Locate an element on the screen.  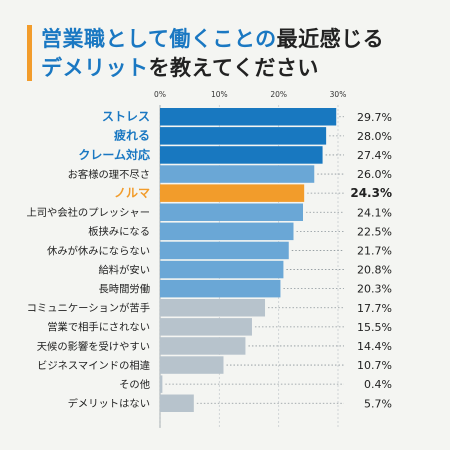
category-label: 長時間労働 is located at coordinates (124, 288).